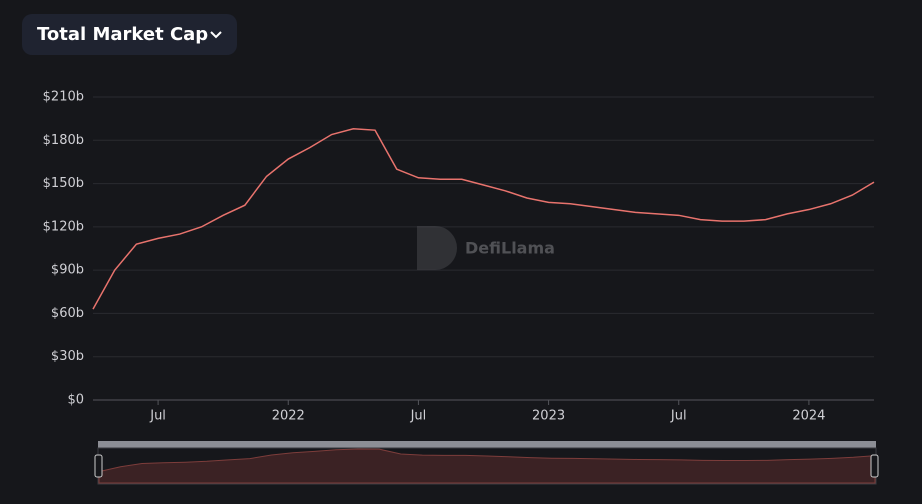  What do you see at coordinates (98, 466) in the screenshot?
I see `navigator-handle-left` at bounding box center [98, 466].